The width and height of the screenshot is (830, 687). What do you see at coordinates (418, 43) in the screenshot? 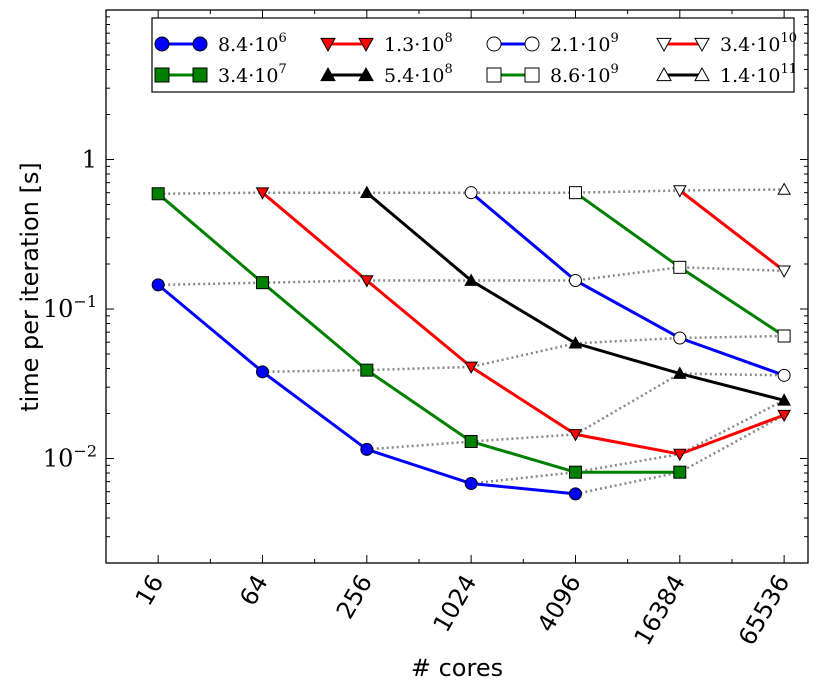
I see `legend-label: 1.3·108` at bounding box center [418, 43].